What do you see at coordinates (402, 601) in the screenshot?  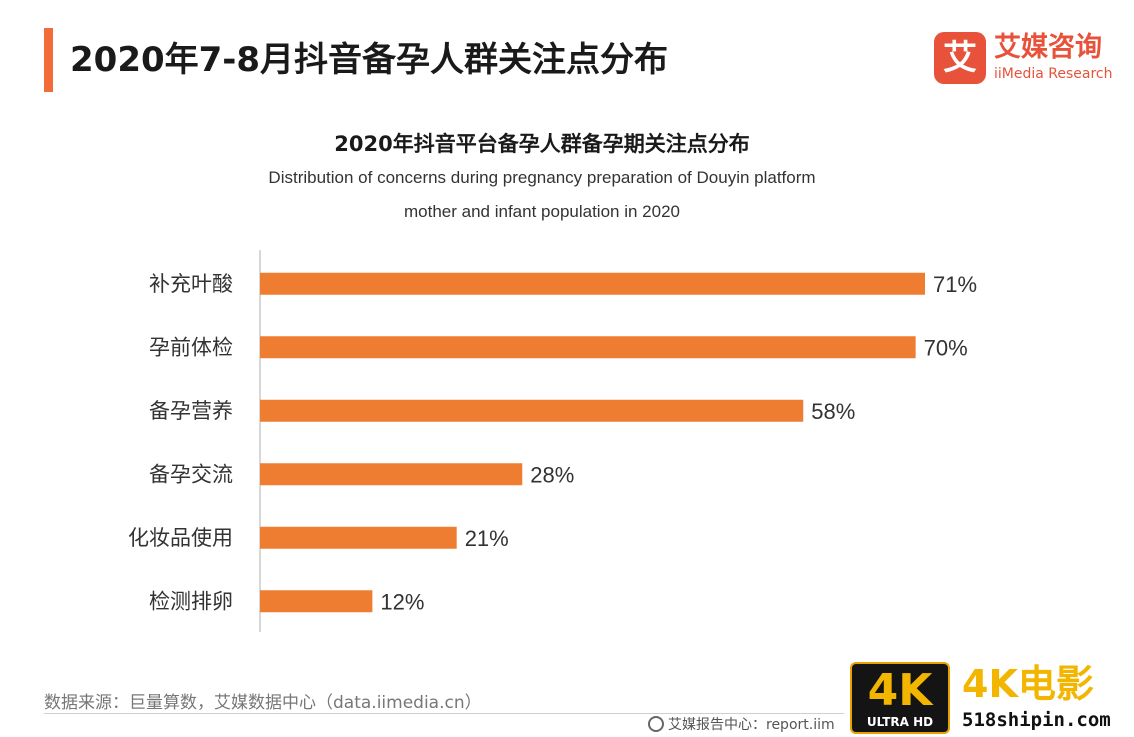 I see `value-label: 12%` at bounding box center [402, 601].